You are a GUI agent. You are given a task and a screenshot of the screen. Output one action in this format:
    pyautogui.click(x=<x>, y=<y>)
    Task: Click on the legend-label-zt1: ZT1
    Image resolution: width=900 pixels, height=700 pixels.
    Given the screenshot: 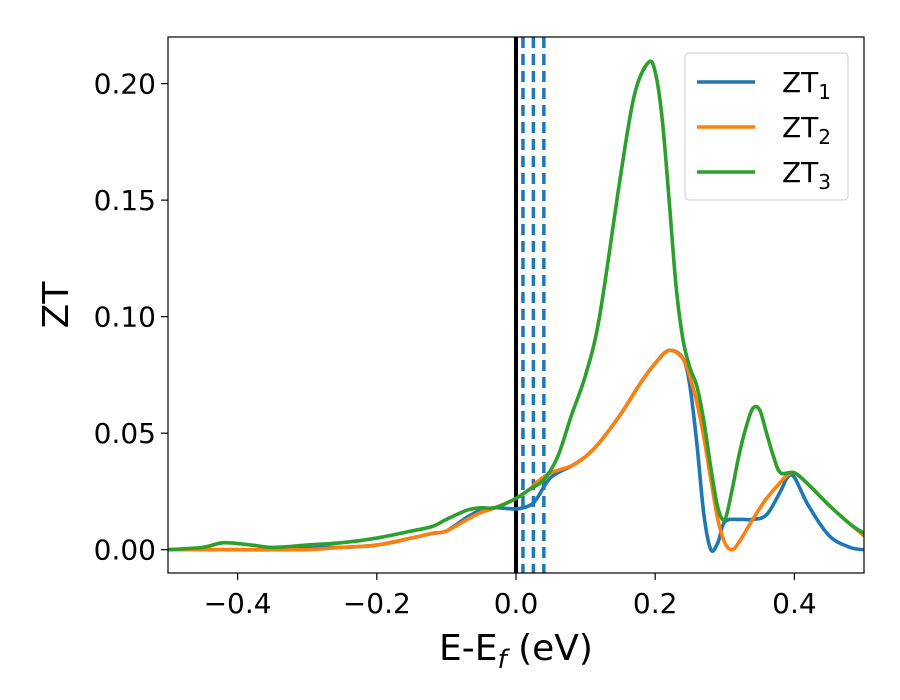 What is the action you would take?
    pyautogui.click(x=806, y=85)
    